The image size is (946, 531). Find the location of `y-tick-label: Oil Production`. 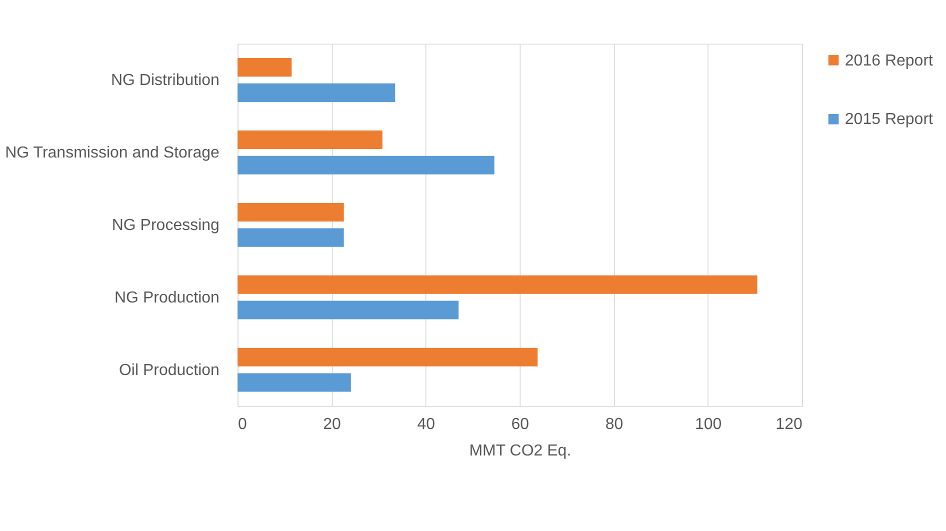

y-tick-label: Oil Production is located at coordinates (169, 370).